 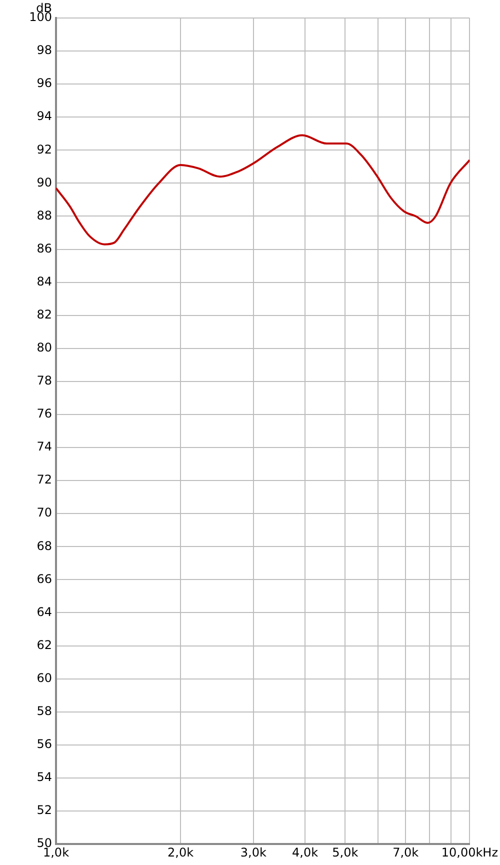 What do you see at coordinates (253, 852) in the screenshot?
I see `x-tick-label: 3,0k` at bounding box center [253, 852].